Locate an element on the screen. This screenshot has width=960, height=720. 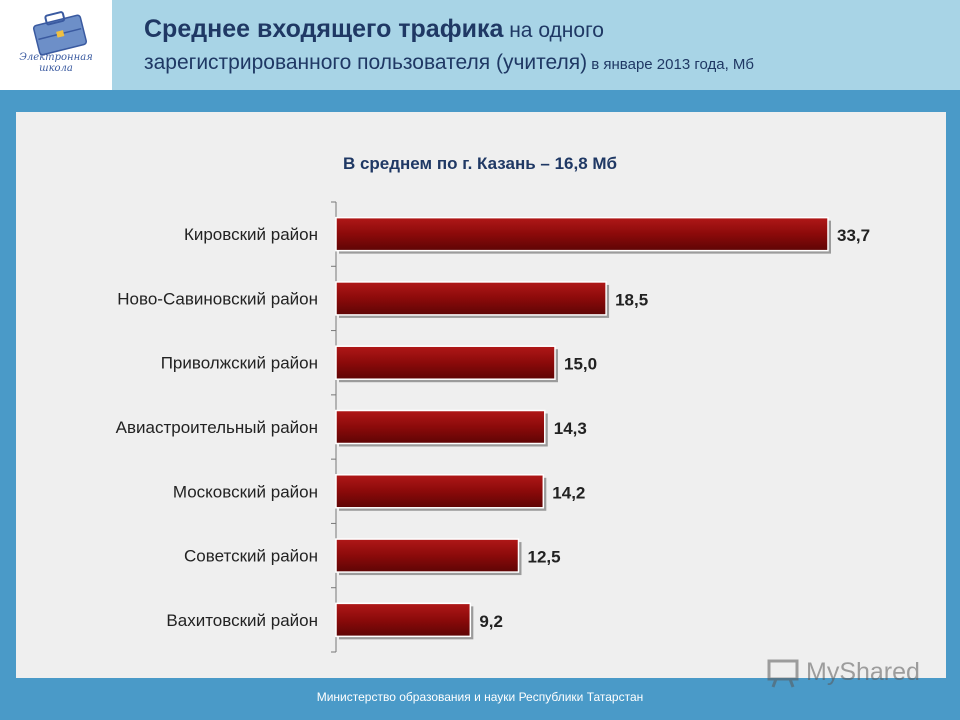
data-label: 12,5 is located at coordinates (543, 557).